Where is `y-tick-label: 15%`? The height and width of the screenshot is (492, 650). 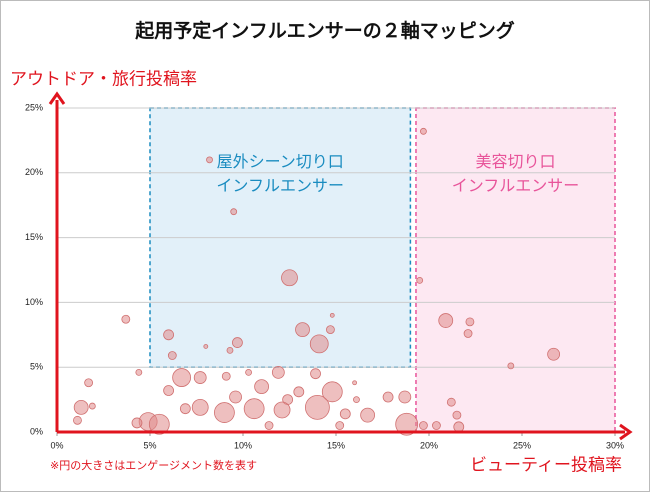 y-tick-label: 15% is located at coordinates (34, 237).